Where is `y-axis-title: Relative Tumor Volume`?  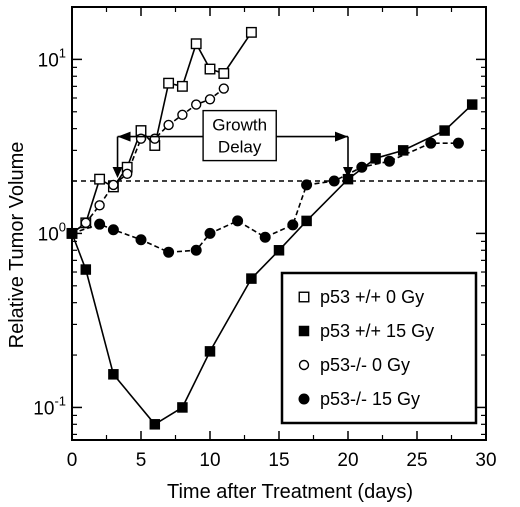 y-axis-title: Relative Tumor Volume is located at coordinates (17, 245).